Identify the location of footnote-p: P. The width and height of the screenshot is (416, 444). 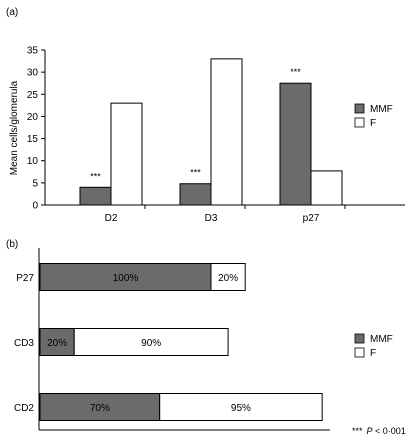
(370, 431).